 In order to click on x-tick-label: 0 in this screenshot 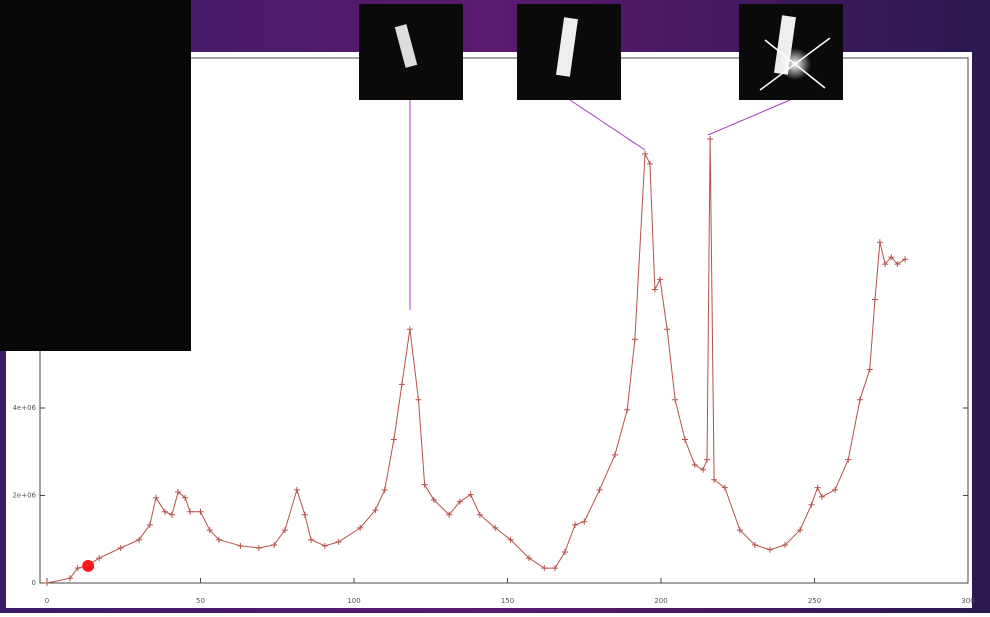, I will do `click(47, 601)`.